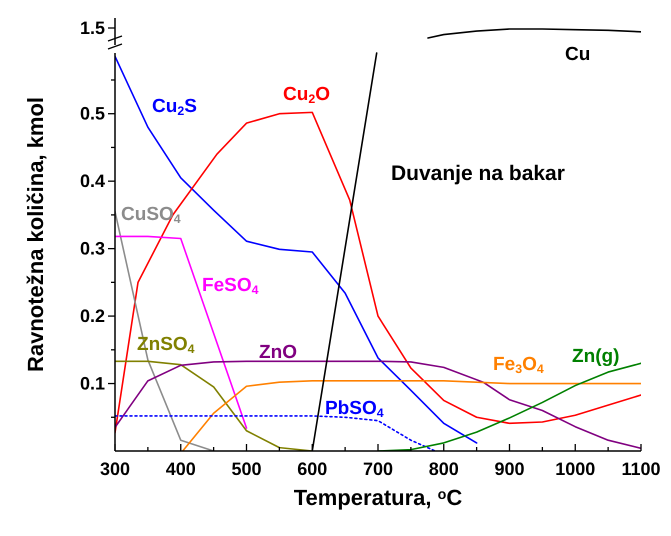  I want to click on y-tick-label: 0.3, so click(92, 248).